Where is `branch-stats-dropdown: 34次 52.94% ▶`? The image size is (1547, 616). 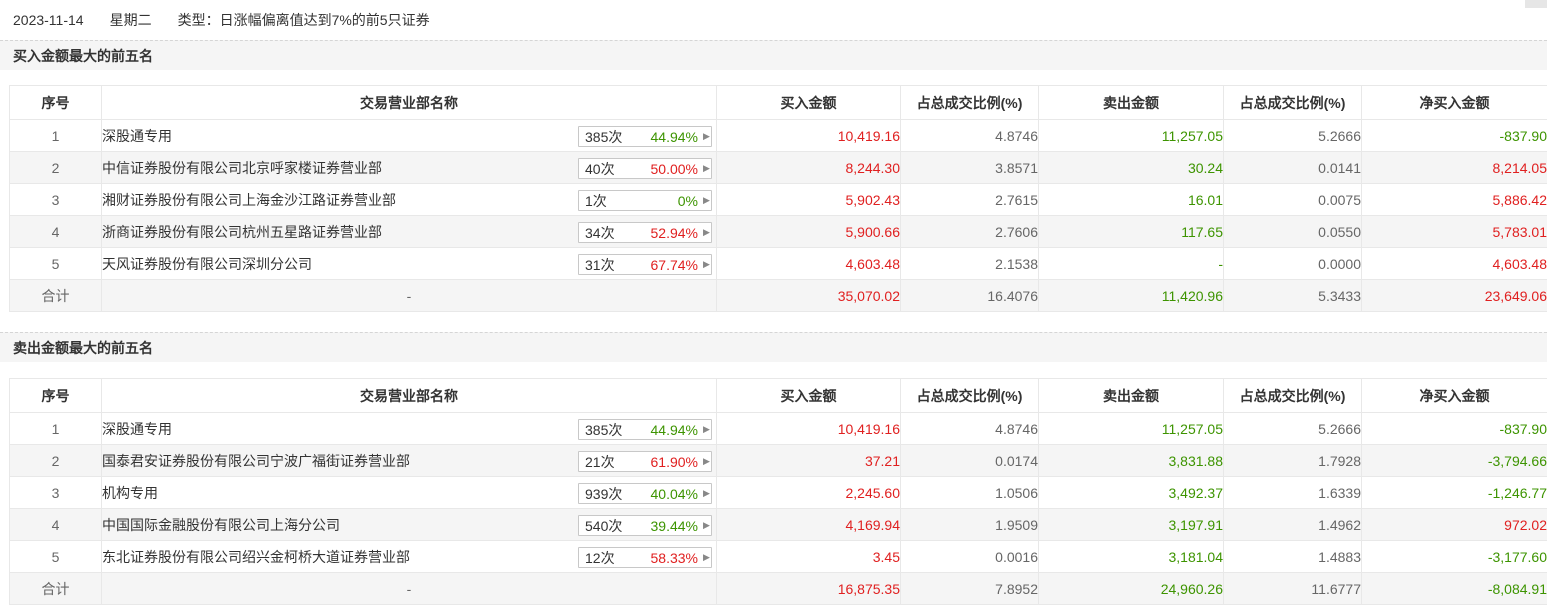 branch-stats-dropdown: 34次 52.94% ▶ is located at coordinates (645, 232).